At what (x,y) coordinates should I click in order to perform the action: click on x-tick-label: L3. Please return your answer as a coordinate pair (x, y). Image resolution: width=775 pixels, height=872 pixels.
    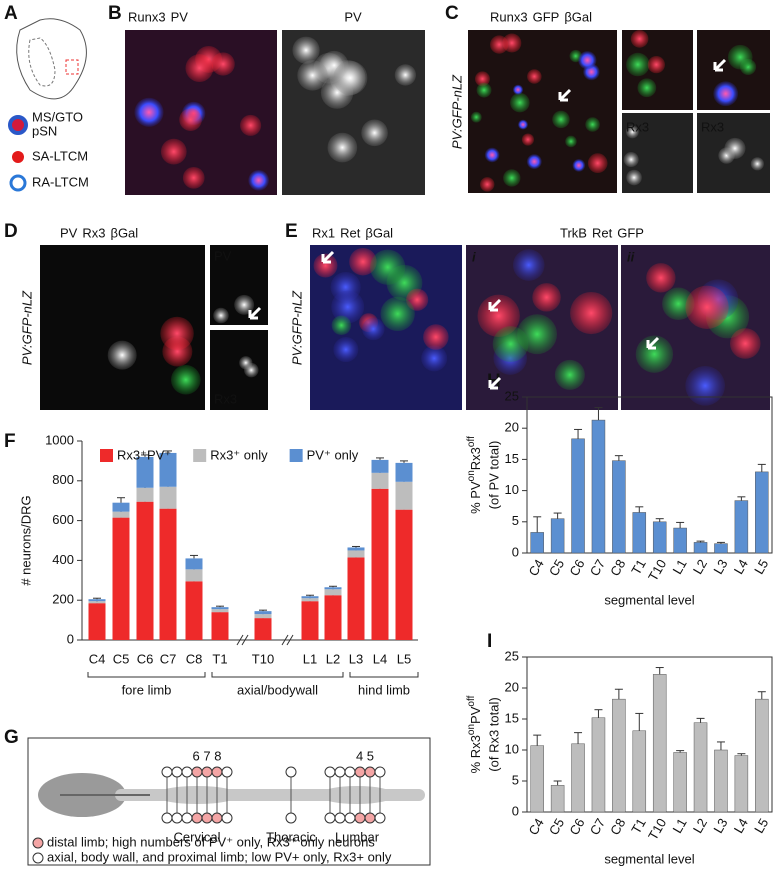
    Looking at the image, I should click on (720, 567).